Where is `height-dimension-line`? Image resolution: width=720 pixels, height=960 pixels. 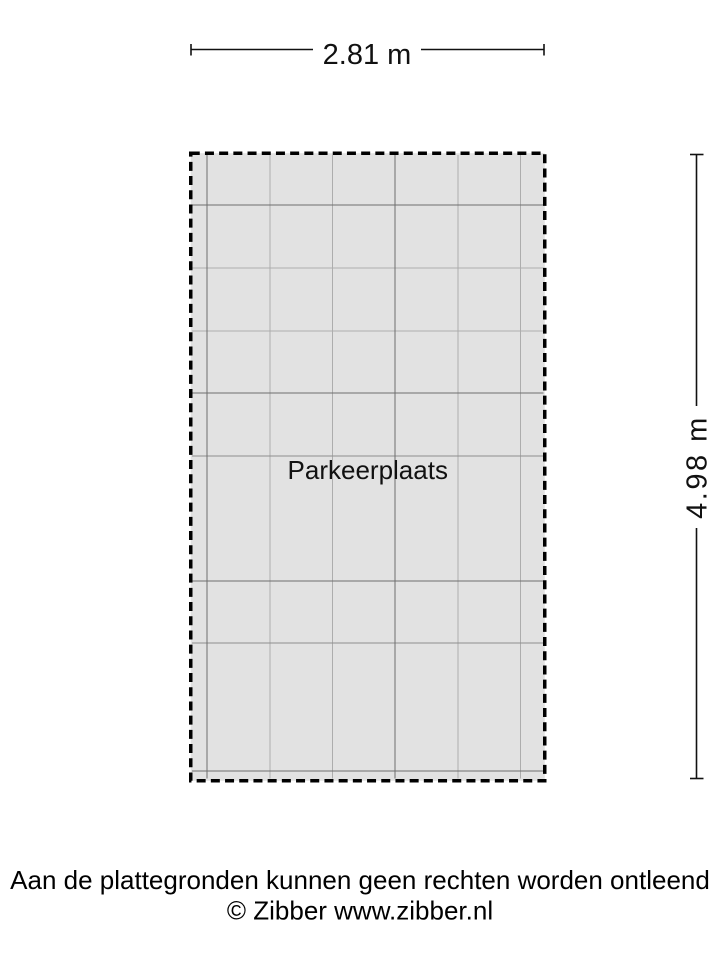 height-dimension-line is located at coordinates (697, 466).